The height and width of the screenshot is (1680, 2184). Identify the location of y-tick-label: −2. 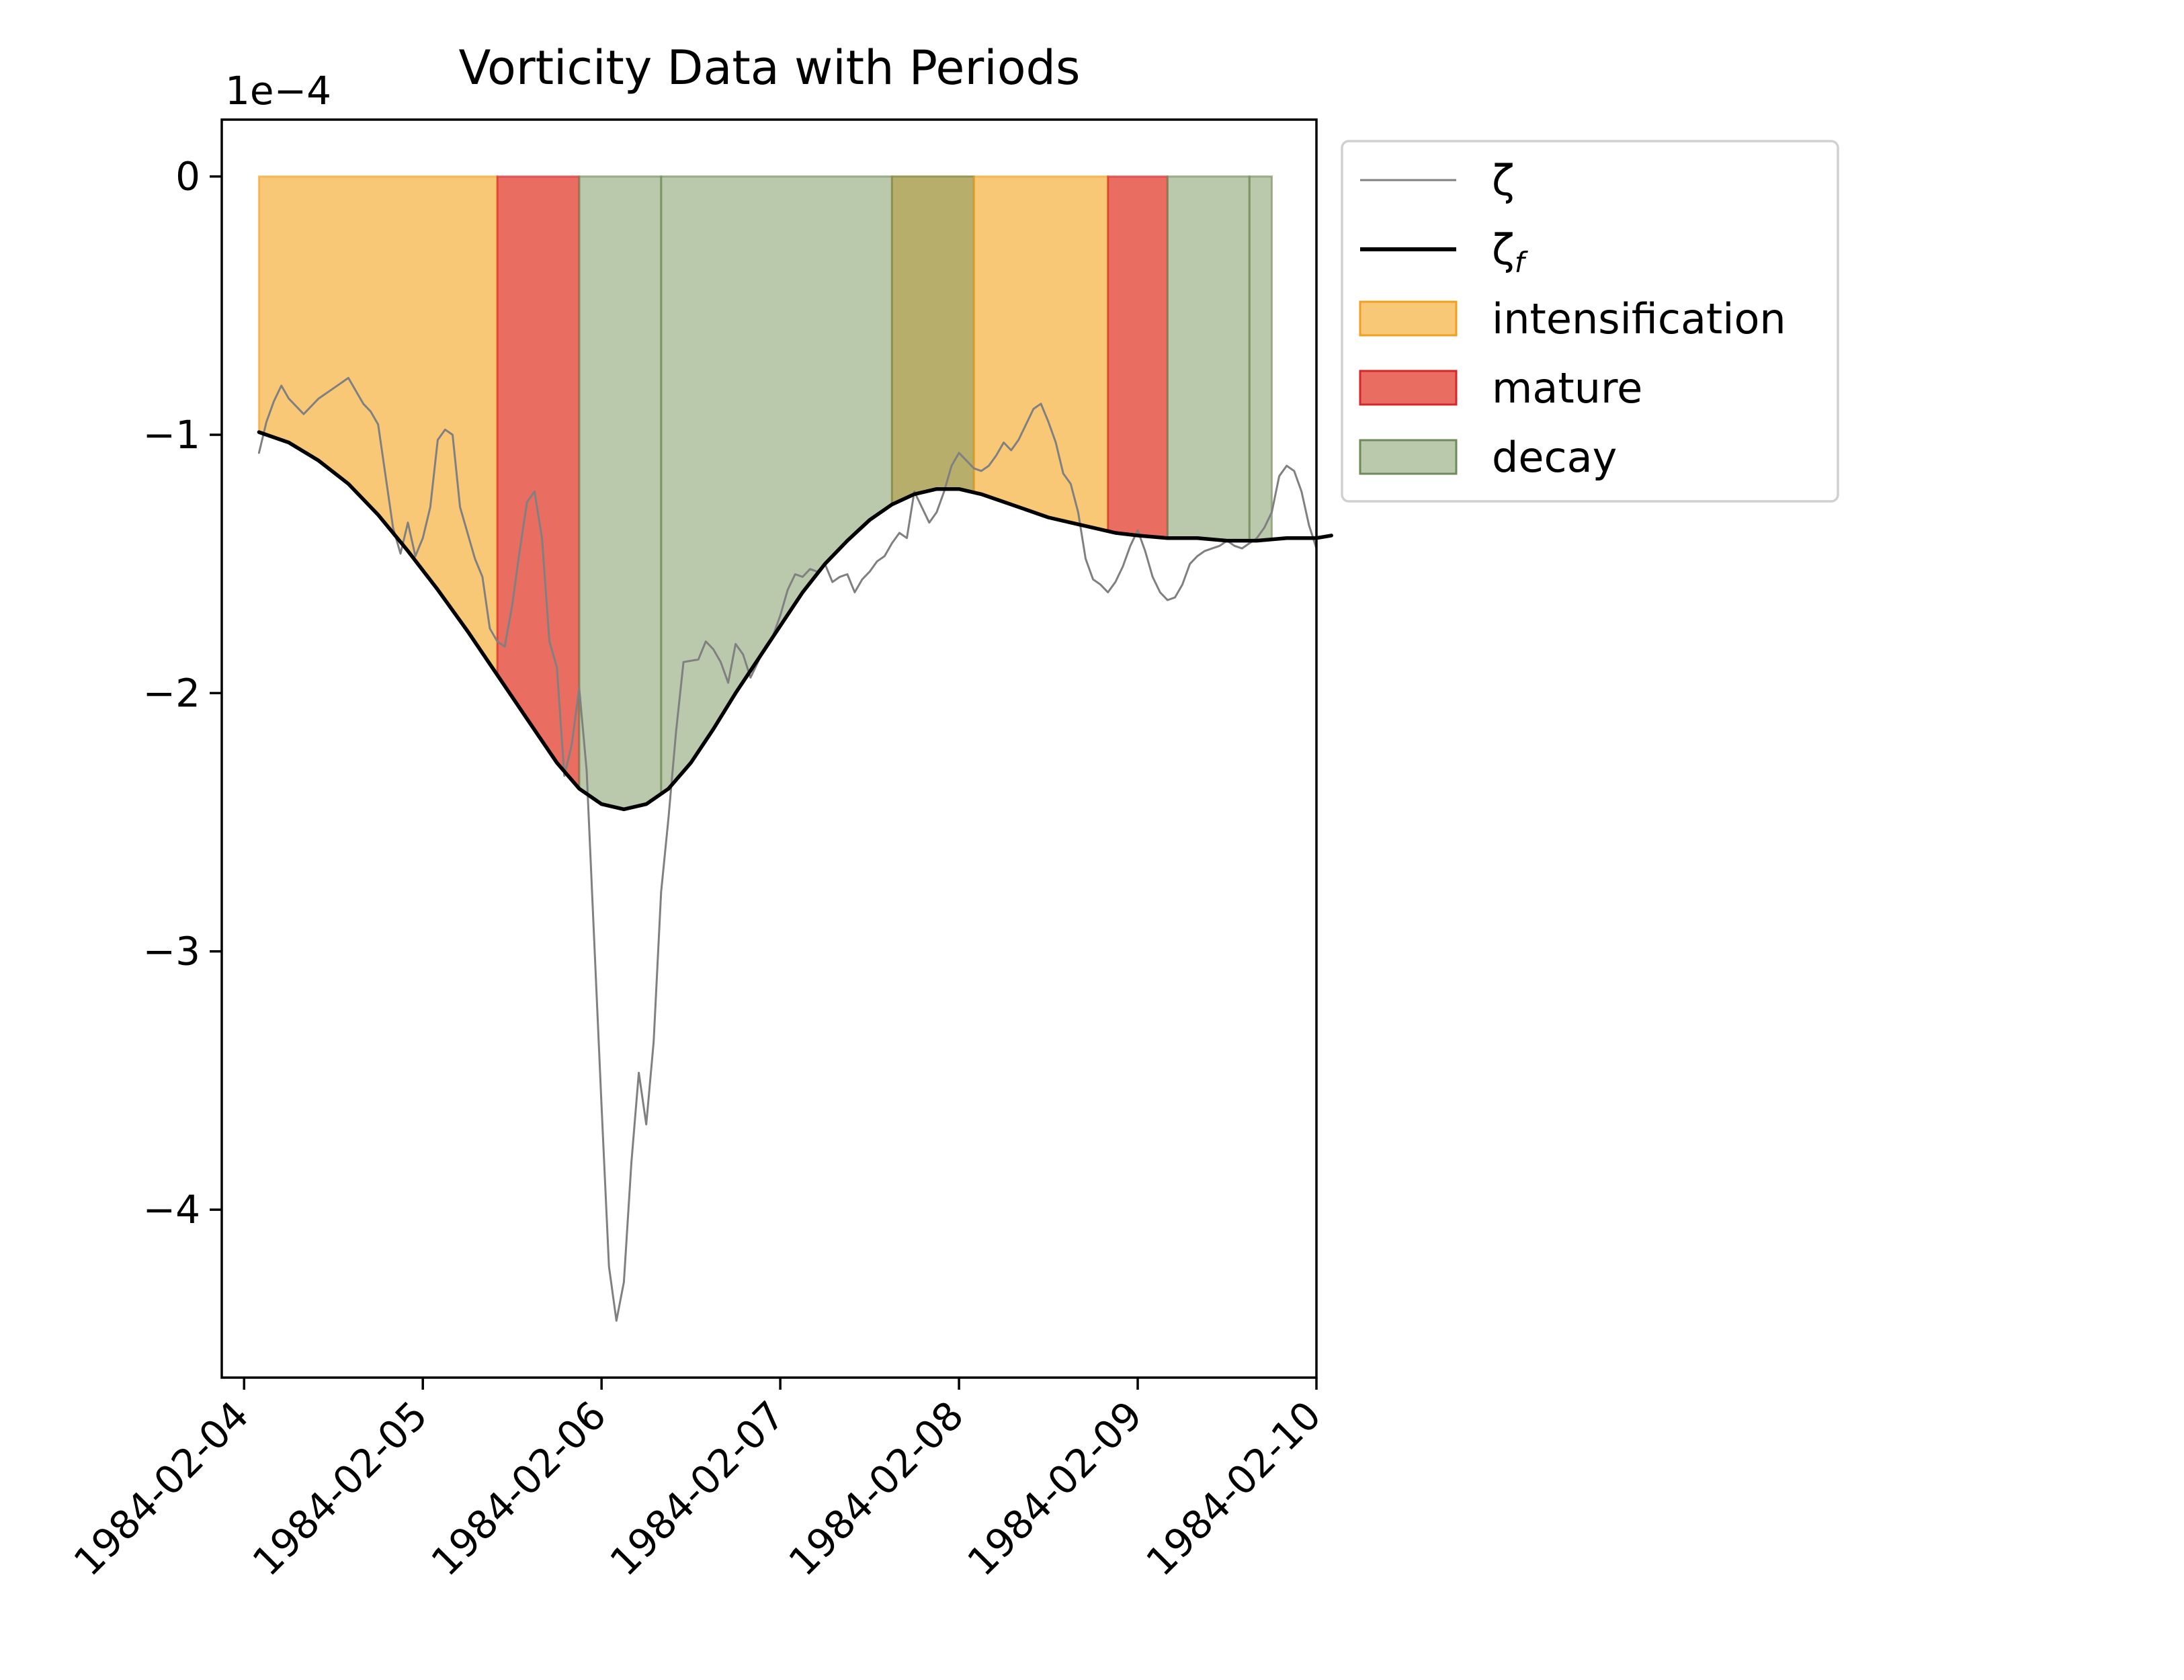
(172, 693).